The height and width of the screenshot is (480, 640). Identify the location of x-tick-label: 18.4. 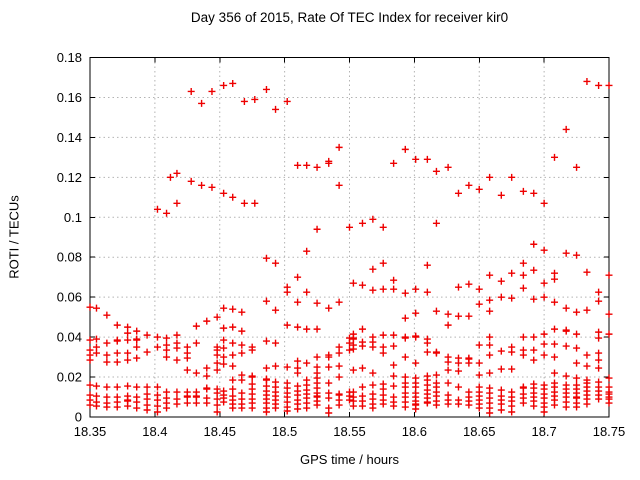
(154, 431).